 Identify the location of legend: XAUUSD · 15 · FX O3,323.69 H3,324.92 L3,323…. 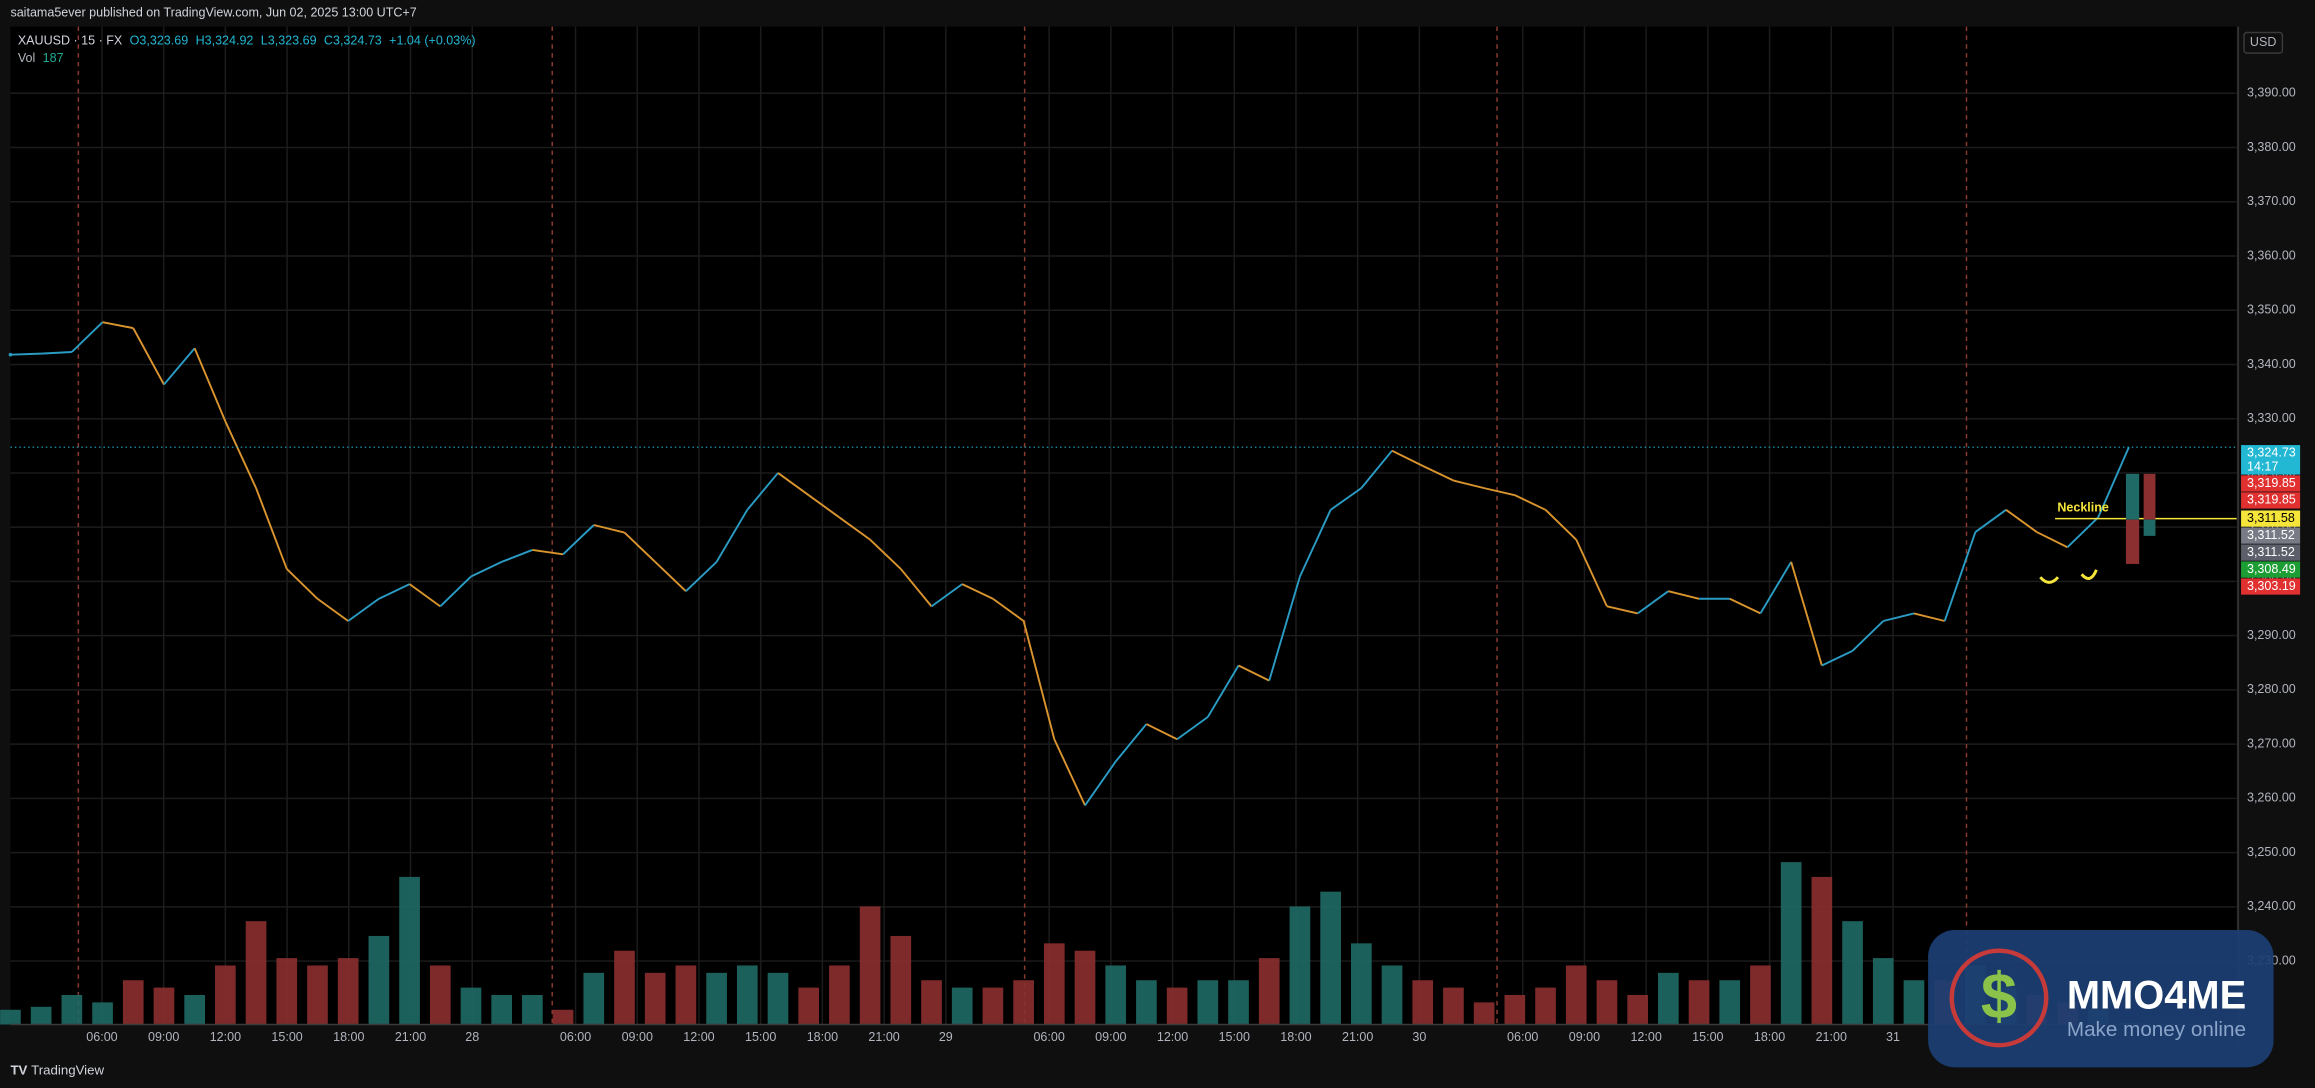
(247, 41).